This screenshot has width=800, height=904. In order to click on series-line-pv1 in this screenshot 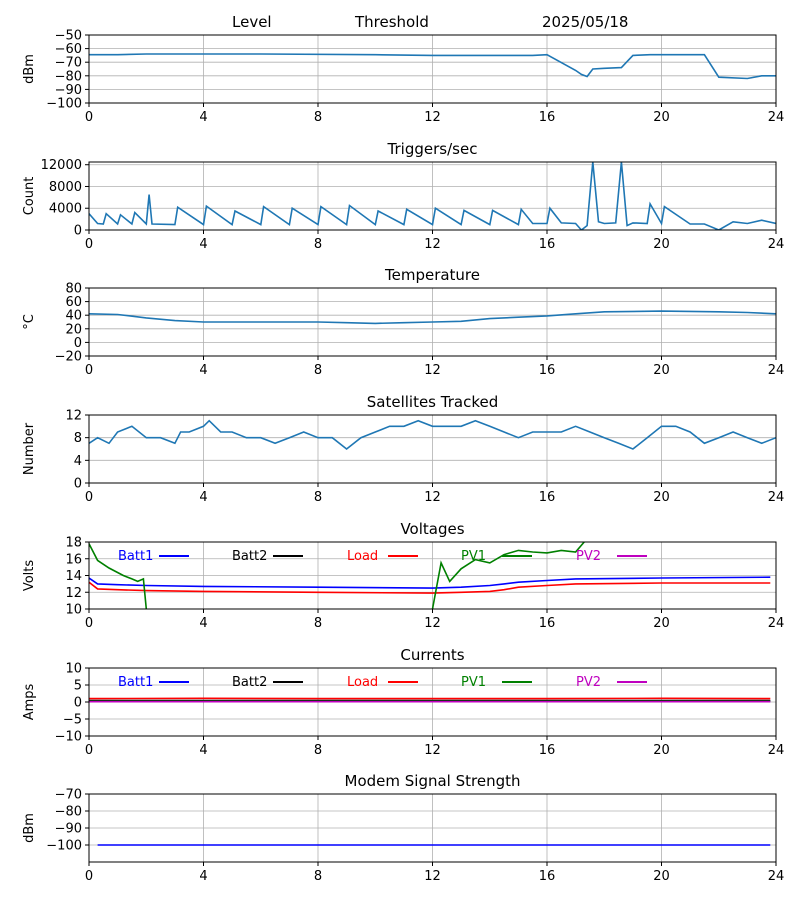, I will do `click(341, 580)`.